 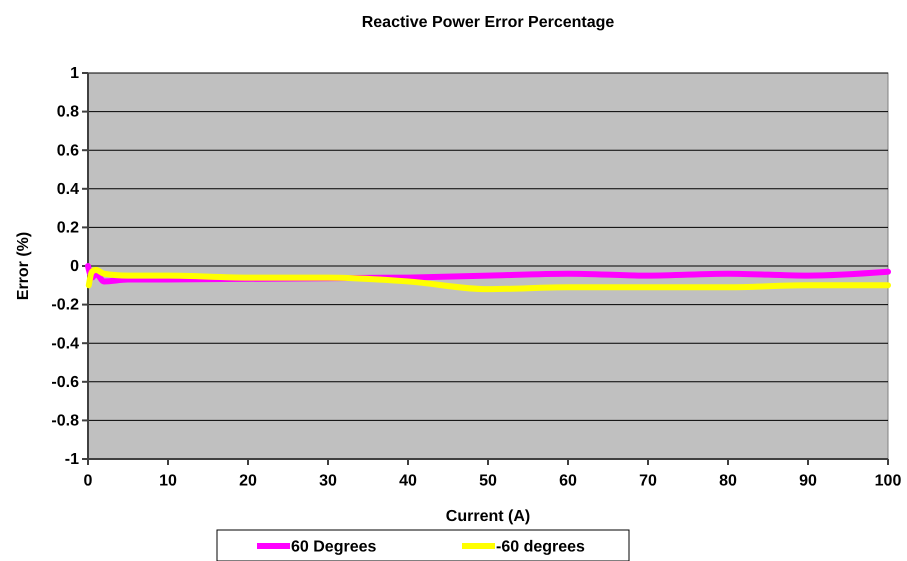 I want to click on x-tick-label: 30, so click(x=328, y=481).